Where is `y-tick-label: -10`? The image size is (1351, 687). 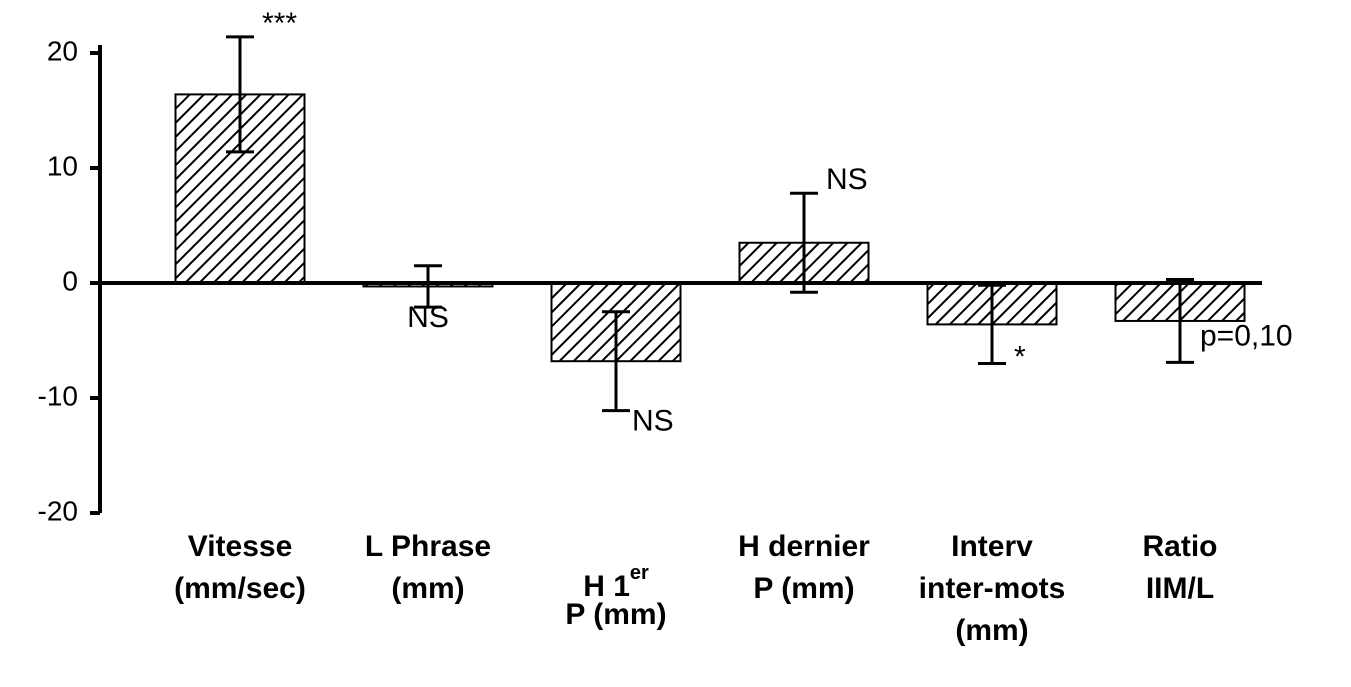
y-tick-label: -10 is located at coordinates (58, 395).